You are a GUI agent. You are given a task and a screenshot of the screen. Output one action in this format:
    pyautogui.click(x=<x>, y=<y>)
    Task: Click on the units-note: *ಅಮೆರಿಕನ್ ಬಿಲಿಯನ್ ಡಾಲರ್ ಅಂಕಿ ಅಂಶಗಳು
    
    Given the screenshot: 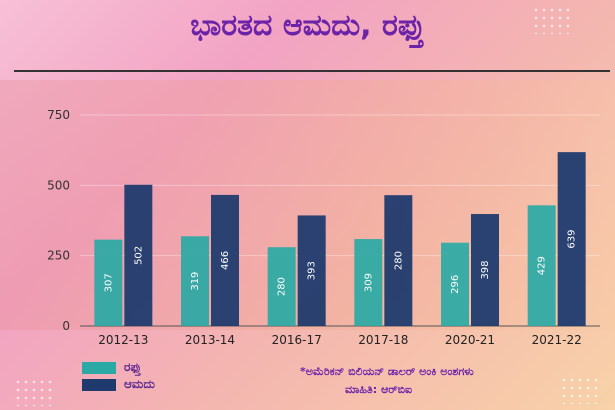 What is the action you would take?
    pyautogui.click(x=387, y=371)
    